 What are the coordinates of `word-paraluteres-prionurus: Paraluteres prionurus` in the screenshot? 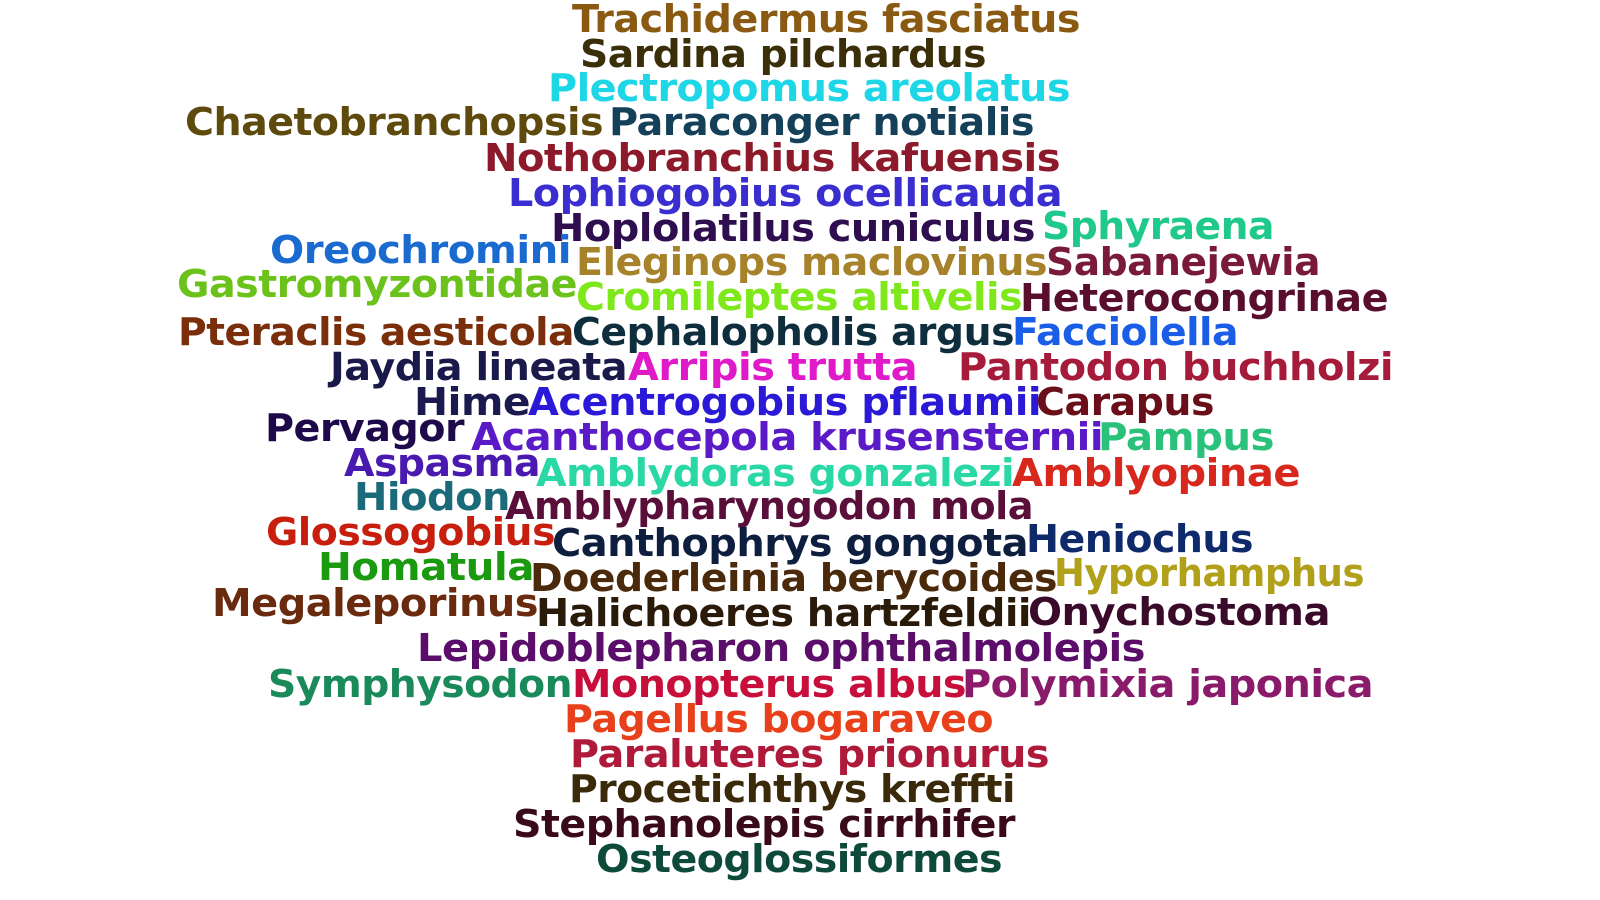 It's located at (810, 754).